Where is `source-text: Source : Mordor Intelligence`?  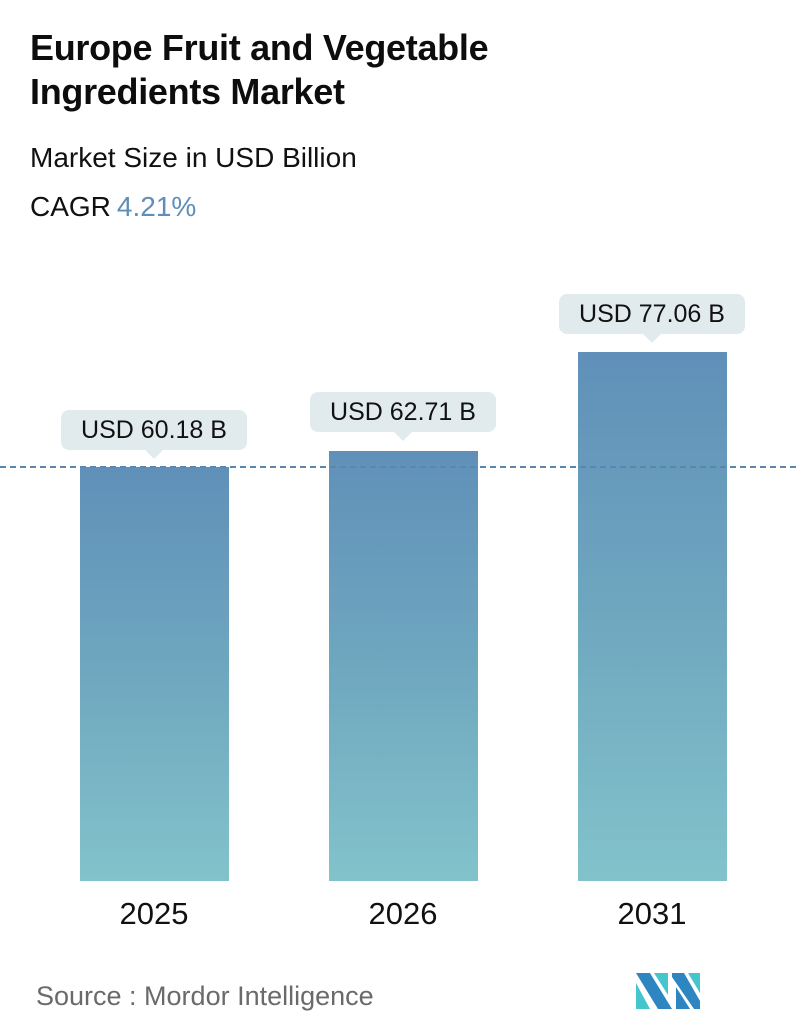 source-text: Source : Mordor Intelligence is located at coordinates (205, 996).